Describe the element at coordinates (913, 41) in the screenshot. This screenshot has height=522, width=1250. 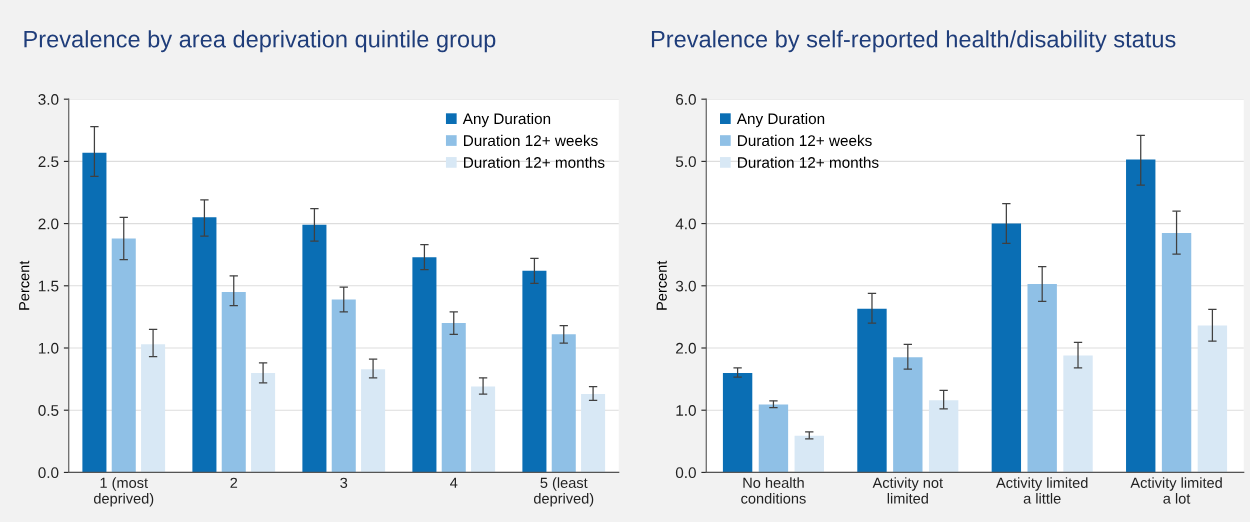
I see `chart-title: Prevalence by self-reported health/disability status` at that location.